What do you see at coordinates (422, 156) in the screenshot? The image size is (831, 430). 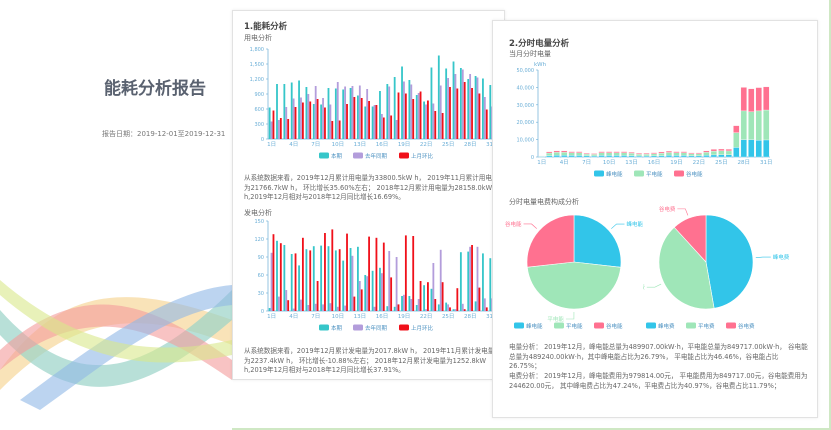 I see `legend-label: 上月环比` at bounding box center [422, 156].